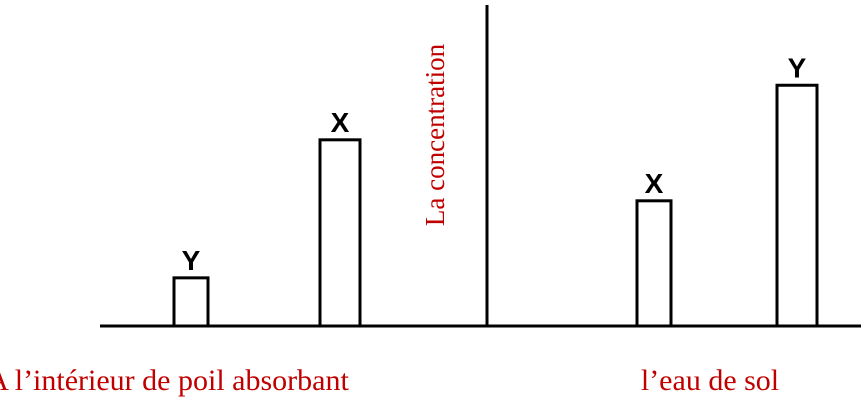 Image resolution: width=861 pixels, height=400 pixels. What do you see at coordinates (710, 380) in the screenshot?
I see `group-label: l’eau de sol` at bounding box center [710, 380].